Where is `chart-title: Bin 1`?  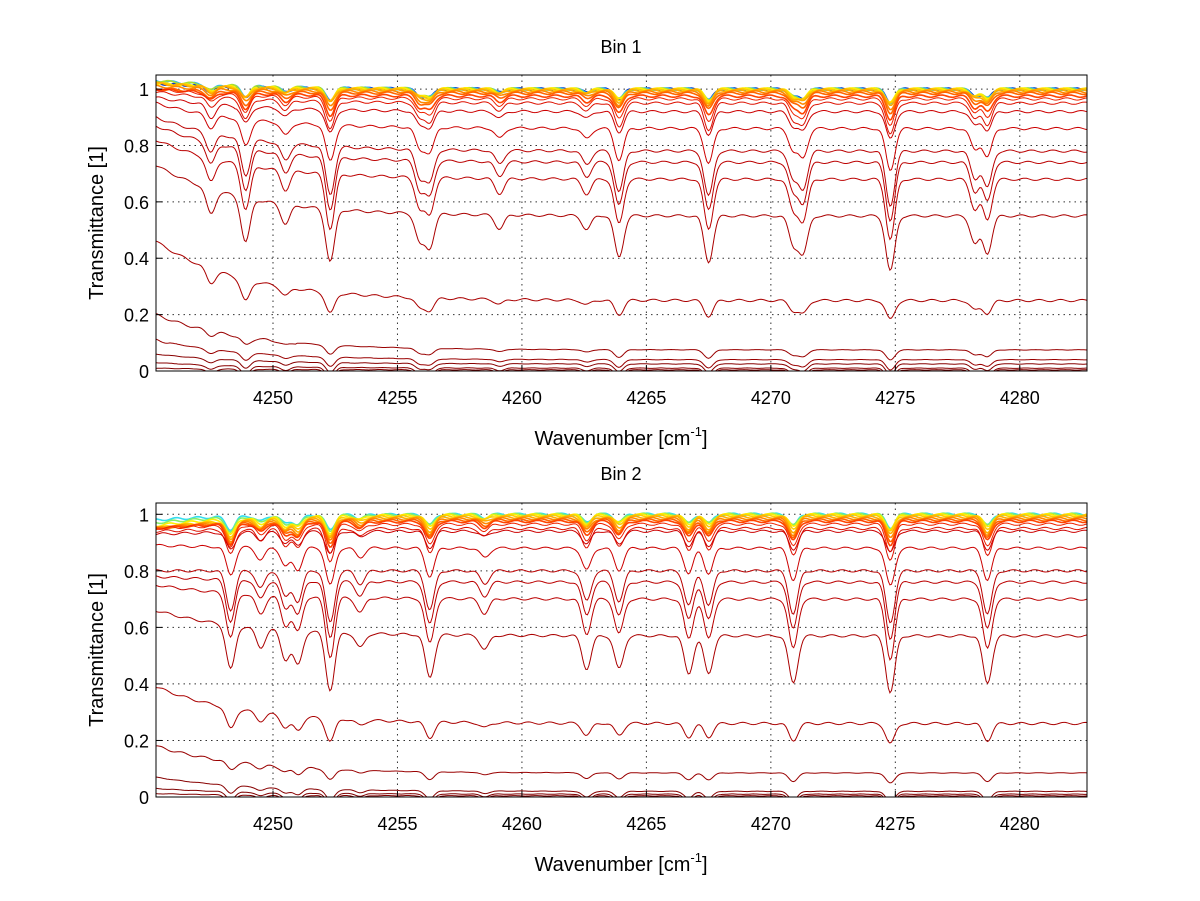
chart-title: Bin 1 is located at coordinates (620, 47).